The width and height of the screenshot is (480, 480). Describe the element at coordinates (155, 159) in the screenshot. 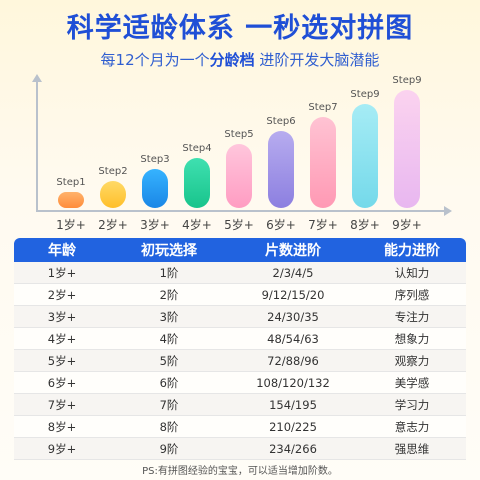

I see `step-label: Step3` at that location.